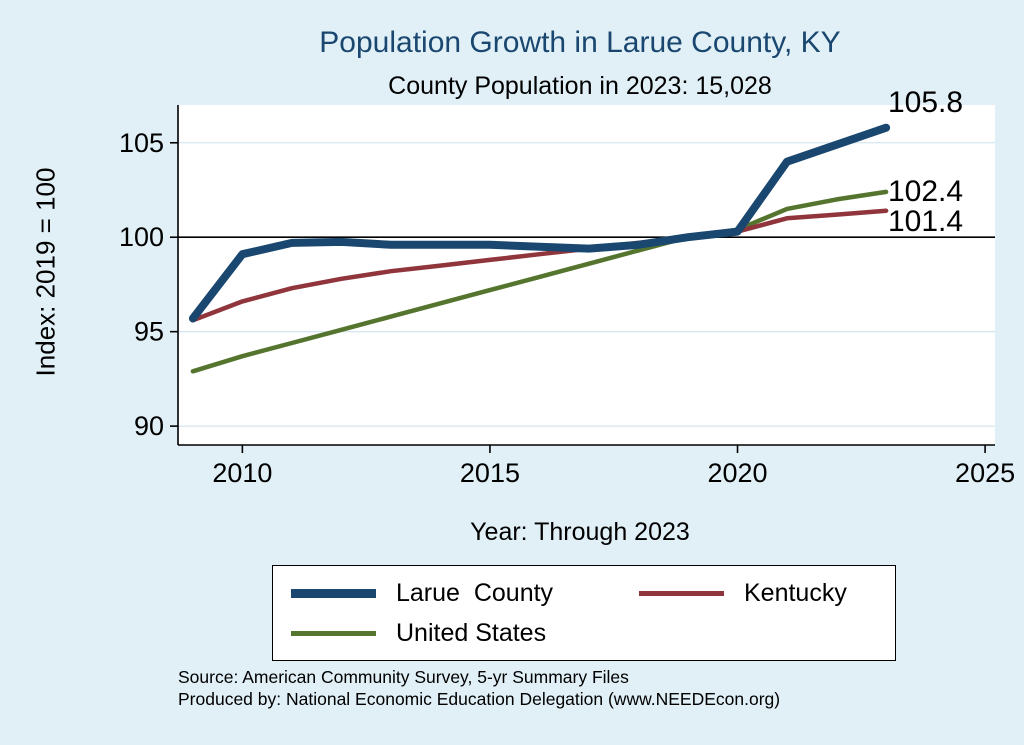  What do you see at coordinates (141, 143) in the screenshot?
I see `y-tick-label-105: 105` at bounding box center [141, 143].